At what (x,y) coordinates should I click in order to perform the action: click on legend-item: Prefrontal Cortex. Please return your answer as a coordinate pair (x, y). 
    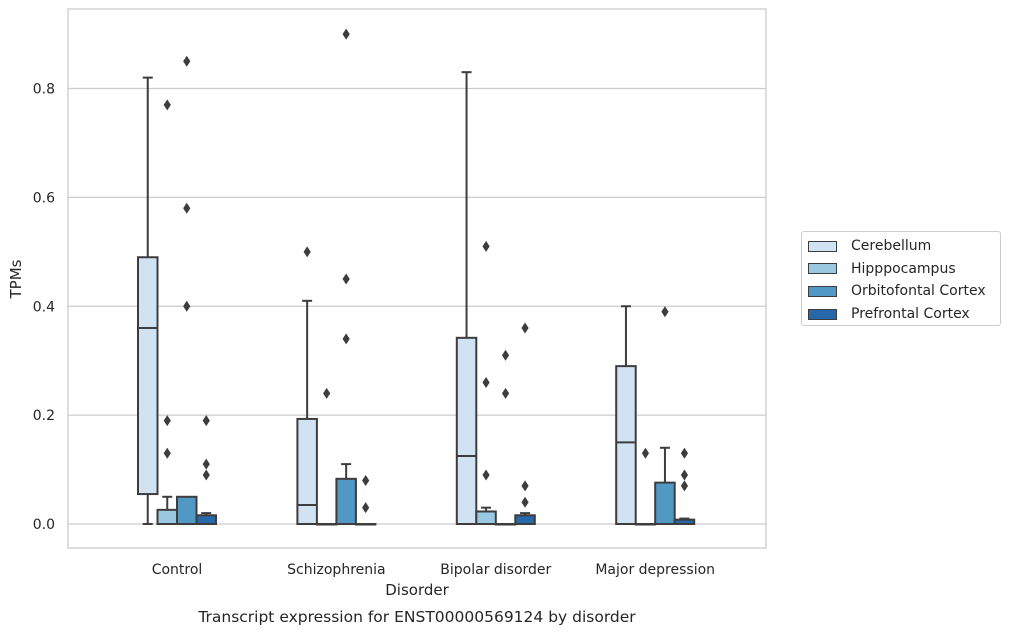
    Looking at the image, I should click on (904, 314).